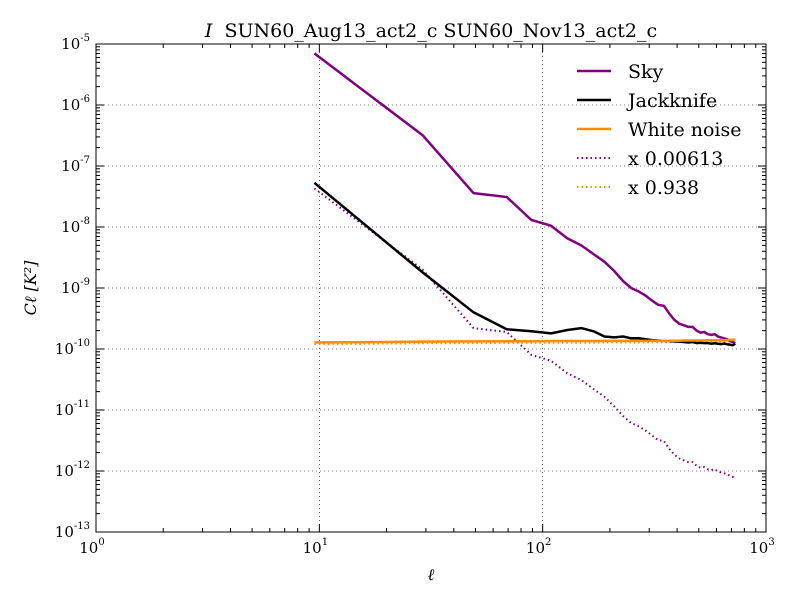 Image resolution: width=800 pixels, height=600 pixels. Describe the element at coordinates (72, 531) in the screenshot. I see `y-tick-label: 10⁻¹³` at that location.